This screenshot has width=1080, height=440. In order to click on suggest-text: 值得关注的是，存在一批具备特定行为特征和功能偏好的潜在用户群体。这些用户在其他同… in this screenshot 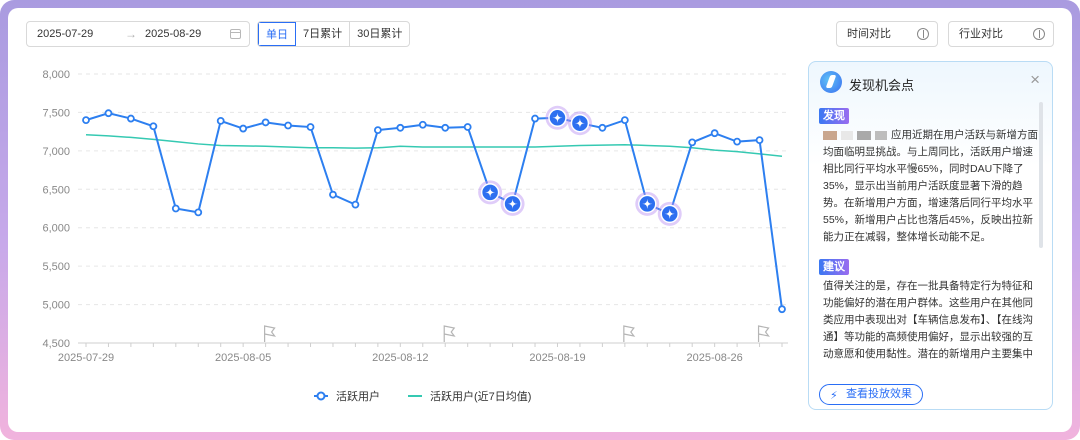, I will do `click(928, 320)`.